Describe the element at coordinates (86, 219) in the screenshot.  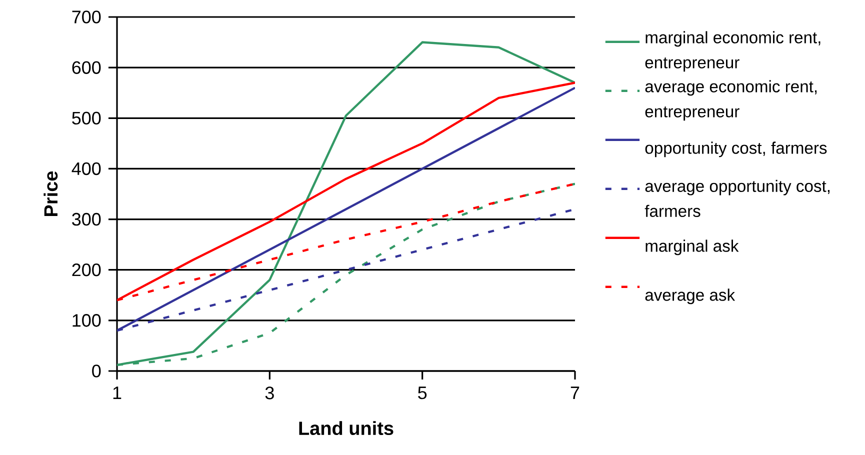
I see `y-tick-label: 300` at that location.